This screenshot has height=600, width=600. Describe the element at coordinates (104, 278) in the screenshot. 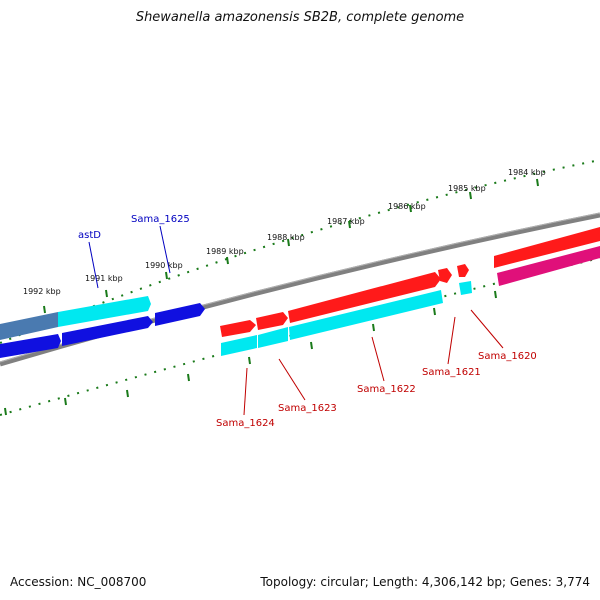

I see `scale-label-1991: 1991 kbp` at that location.